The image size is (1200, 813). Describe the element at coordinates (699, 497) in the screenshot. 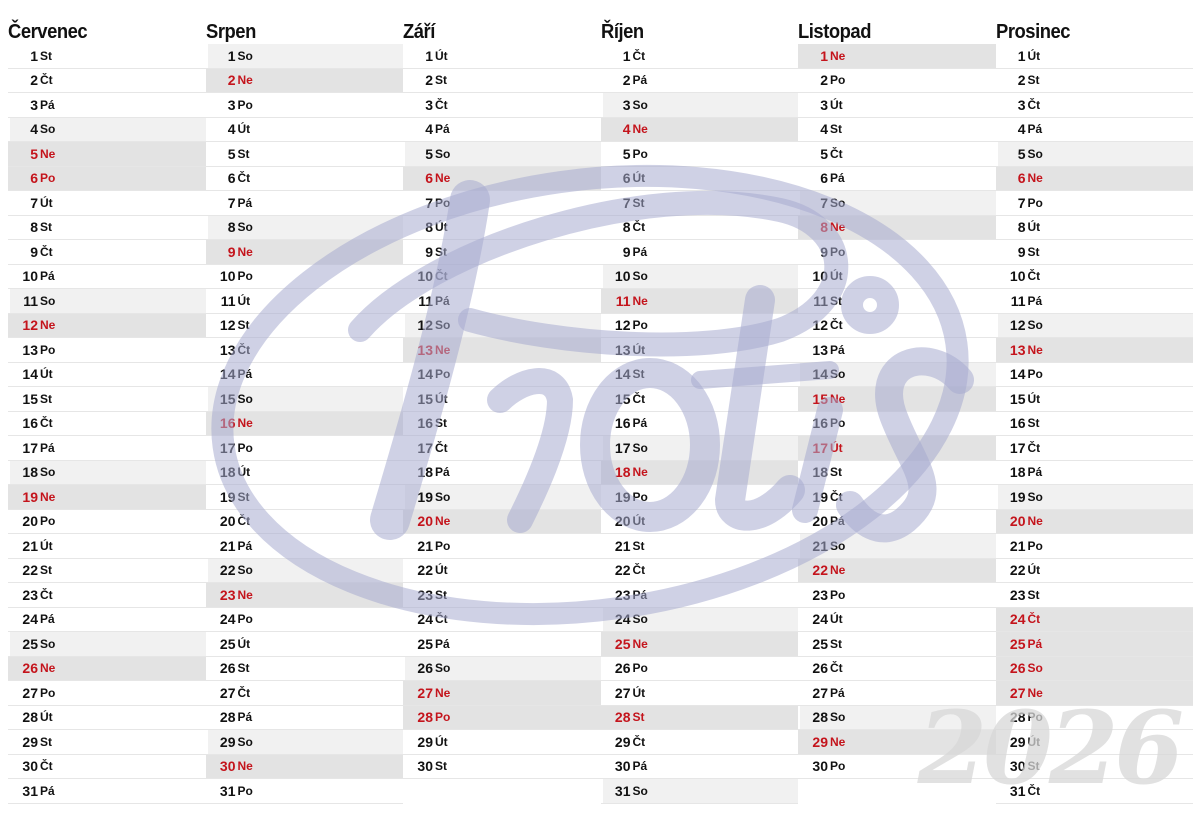

I see `day-row: 19 Po` at that location.